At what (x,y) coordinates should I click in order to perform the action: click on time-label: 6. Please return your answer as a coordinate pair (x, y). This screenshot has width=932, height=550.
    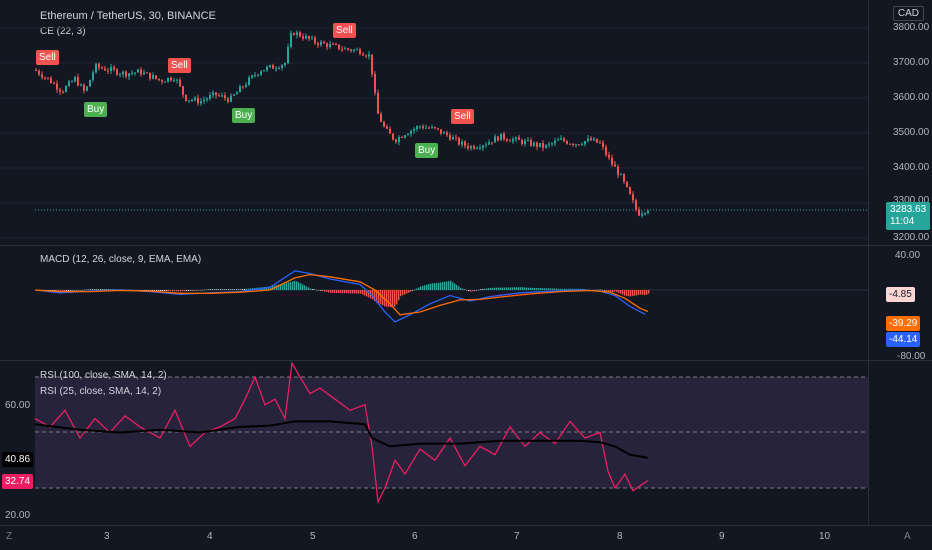
    Looking at the image, I should click on (415, 536).